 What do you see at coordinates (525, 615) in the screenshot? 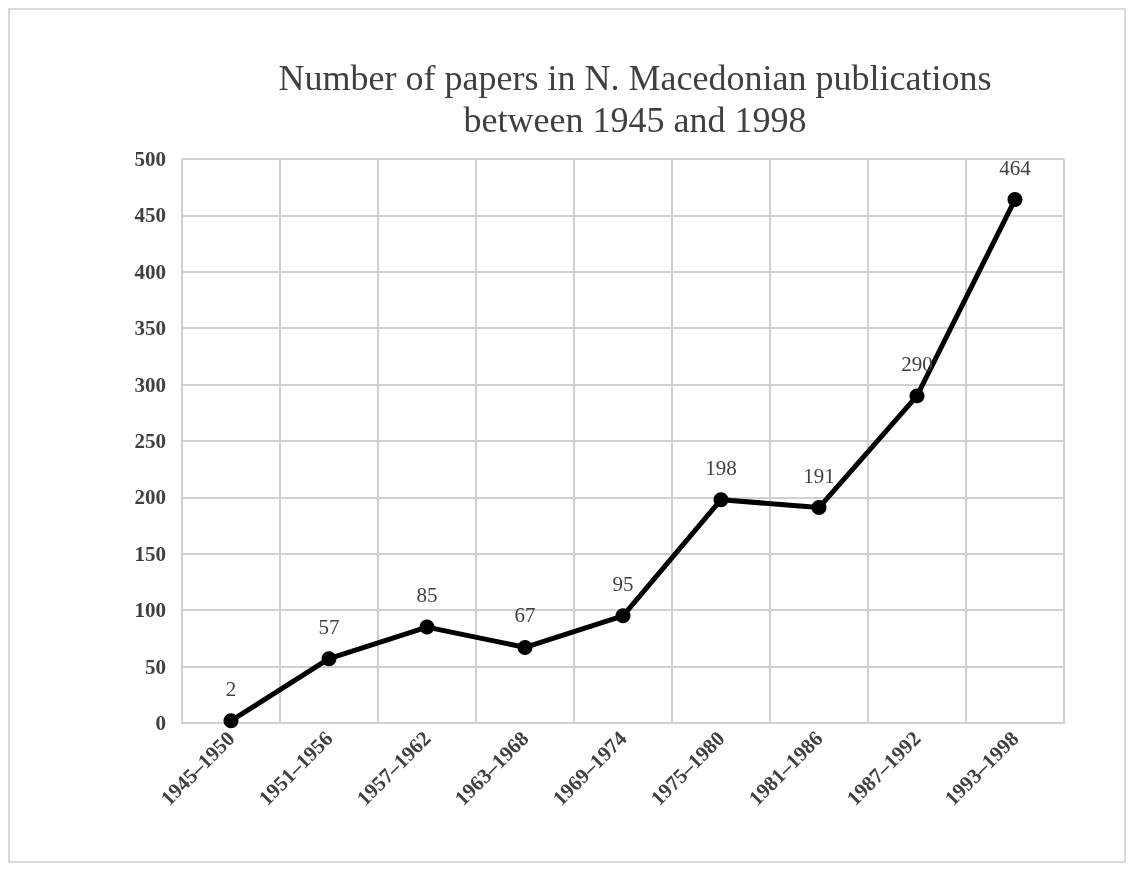
I see `data-label: 67` at bounding box center [525, 615].